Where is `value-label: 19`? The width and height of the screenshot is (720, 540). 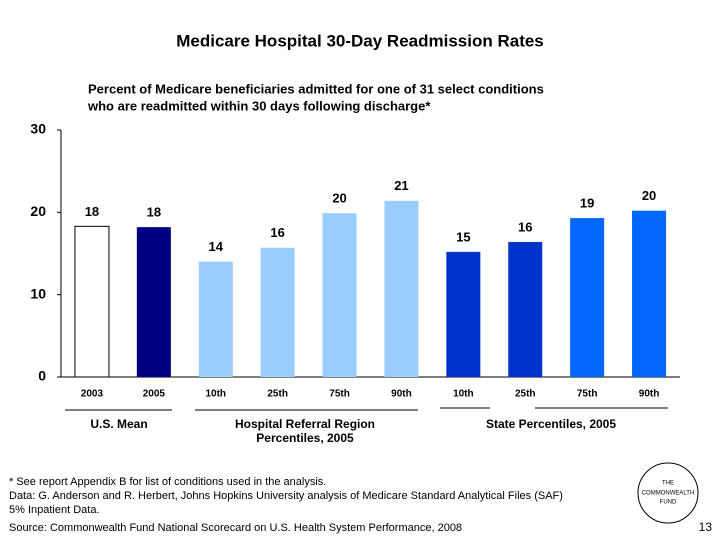
value-label: 19 is located at coordinates (587, 203).